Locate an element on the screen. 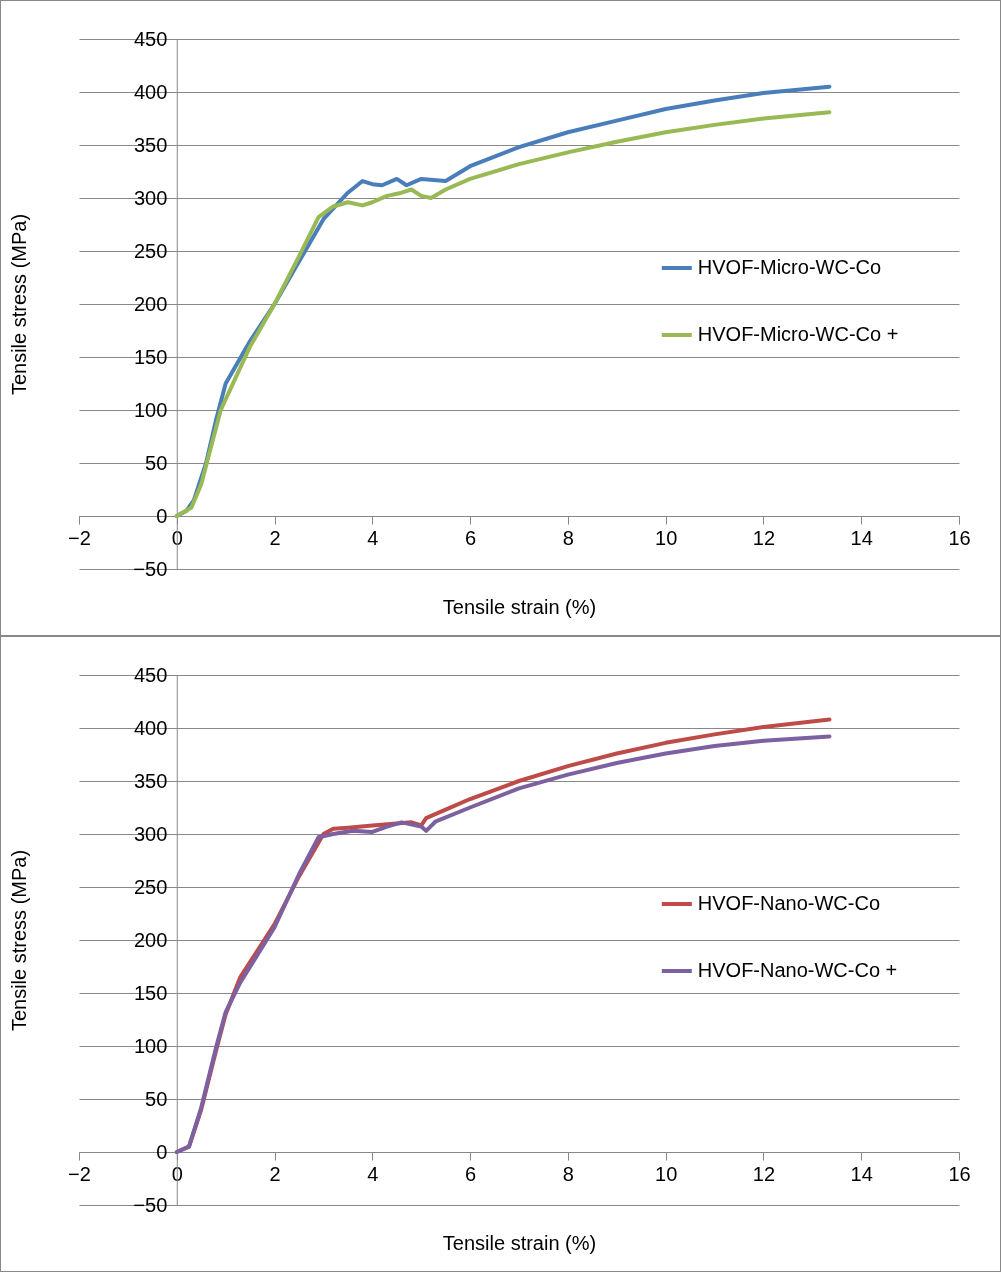 This screenshot has width=1001, height=1272. legend-label: HVOF-Micro-WC-Co + is located at coordinates (798, 334).